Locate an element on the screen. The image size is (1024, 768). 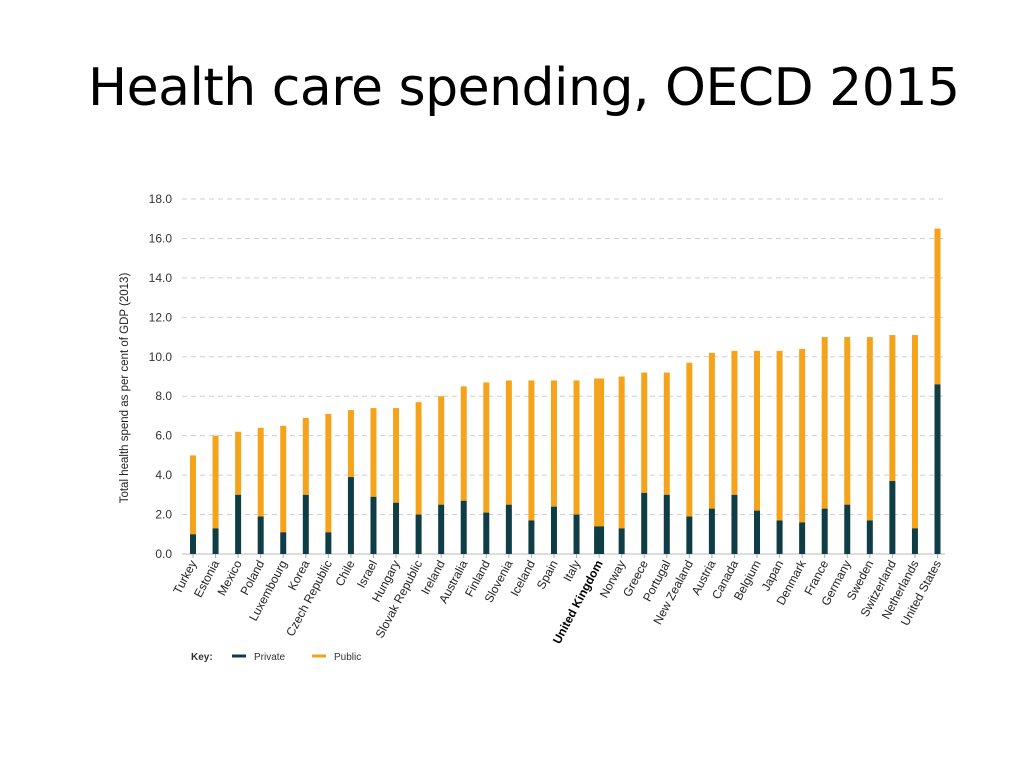
y-tick-label: 18.0 is located at coordinates (161, 199).